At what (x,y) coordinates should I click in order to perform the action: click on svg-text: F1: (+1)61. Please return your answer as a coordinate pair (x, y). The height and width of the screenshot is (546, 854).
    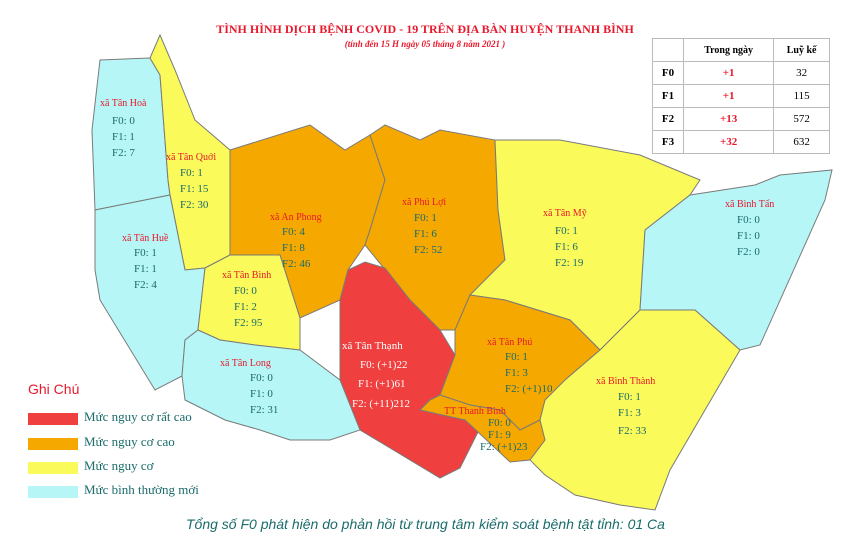
    Looking at the image, I should click on (381, 384).